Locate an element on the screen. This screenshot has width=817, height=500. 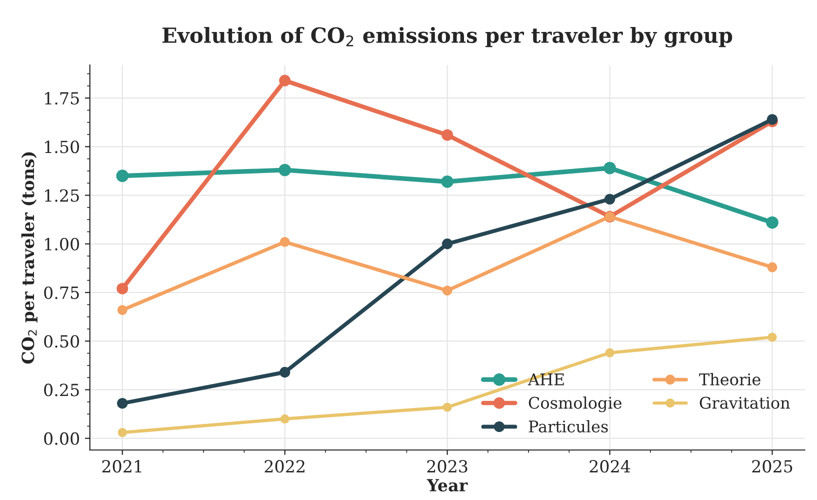
y-tick-label: 0.25 is located at coordinates (61, 390).